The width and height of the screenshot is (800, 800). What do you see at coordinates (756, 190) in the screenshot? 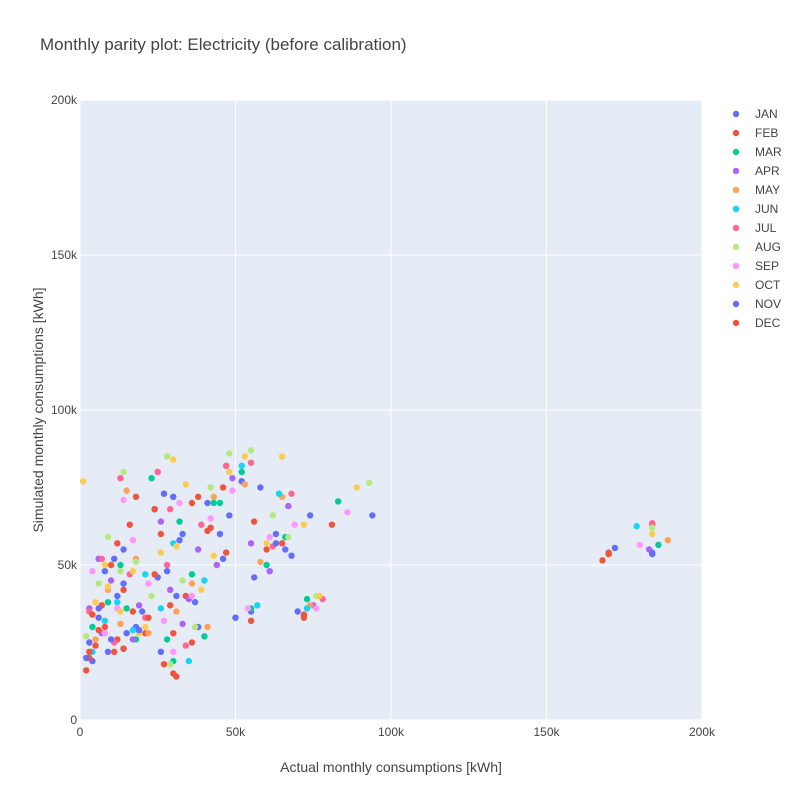
I see `legend-item-may: MAY` at bounding box center [756, 190].